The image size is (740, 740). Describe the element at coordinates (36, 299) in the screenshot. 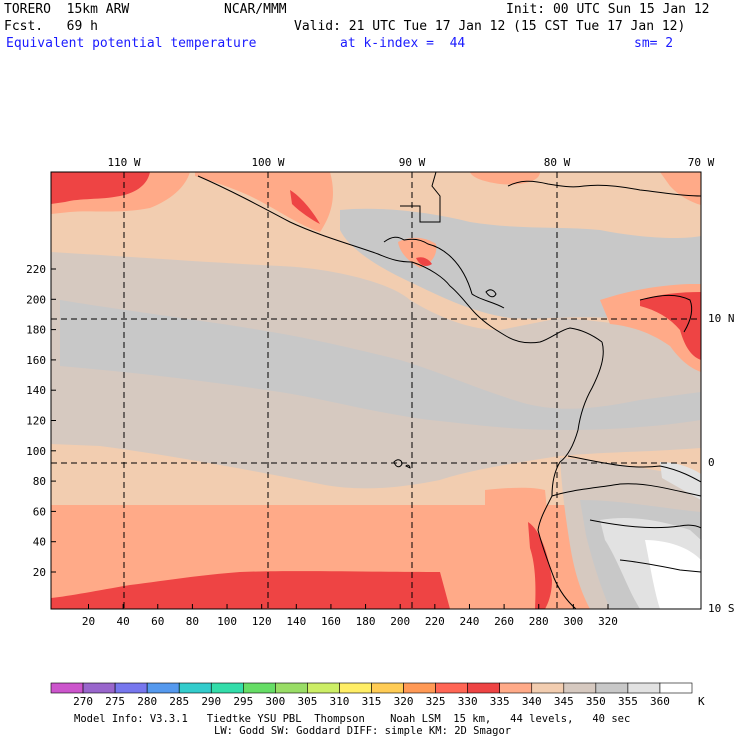

I see `y-tick-label: 200` at that location.